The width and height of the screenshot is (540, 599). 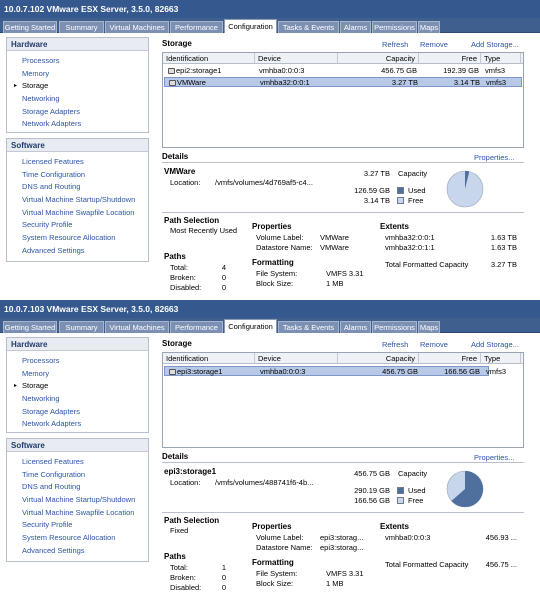 What do you see at coordinates (223, 587) in the screenshot?
I see `paths-disabled-value: 0` at bounding box center [223, 587].